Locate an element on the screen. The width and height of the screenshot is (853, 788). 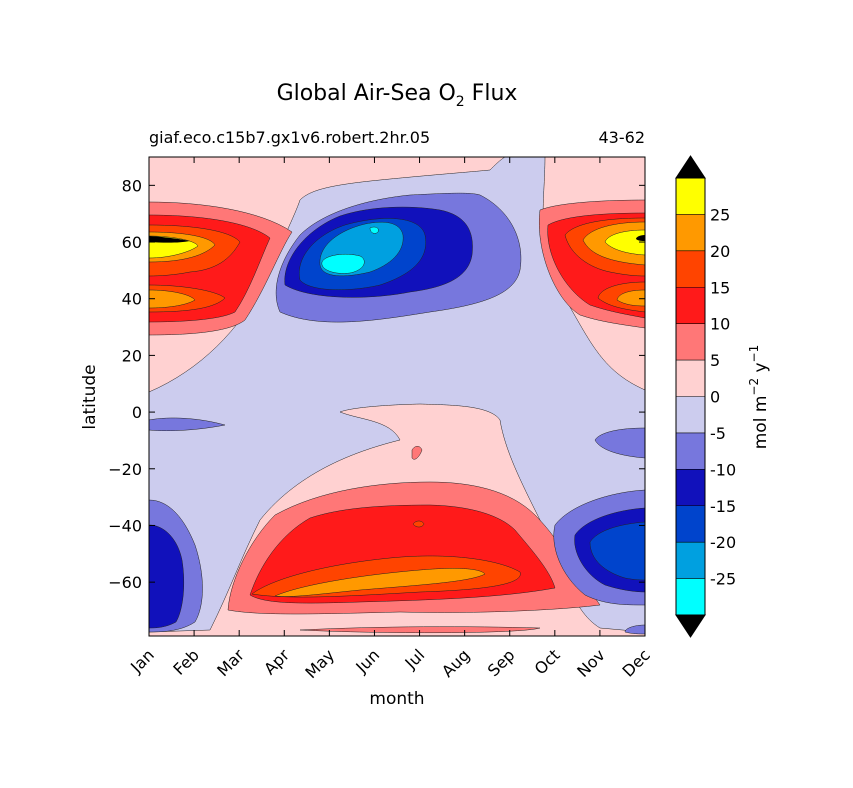
x-tick-label: Sep is located at coordinates (501, 662).